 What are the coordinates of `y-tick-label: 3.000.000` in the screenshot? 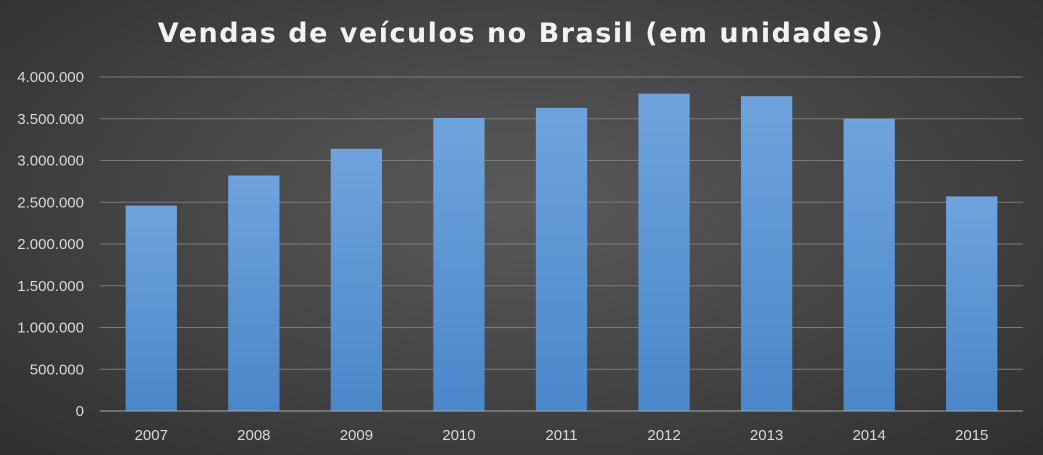 It's located at (50, 161).